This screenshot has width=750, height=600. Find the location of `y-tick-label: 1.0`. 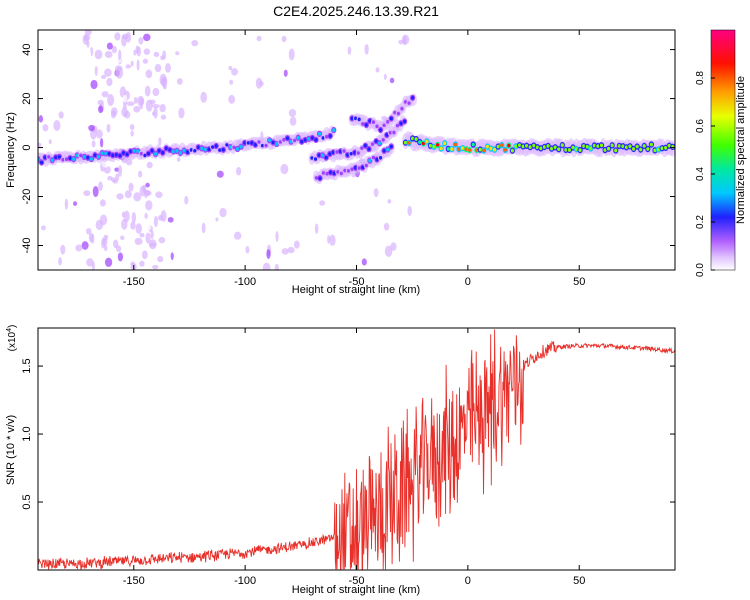

y-tick-label: 1.0 is located at coordinates (27, 433).